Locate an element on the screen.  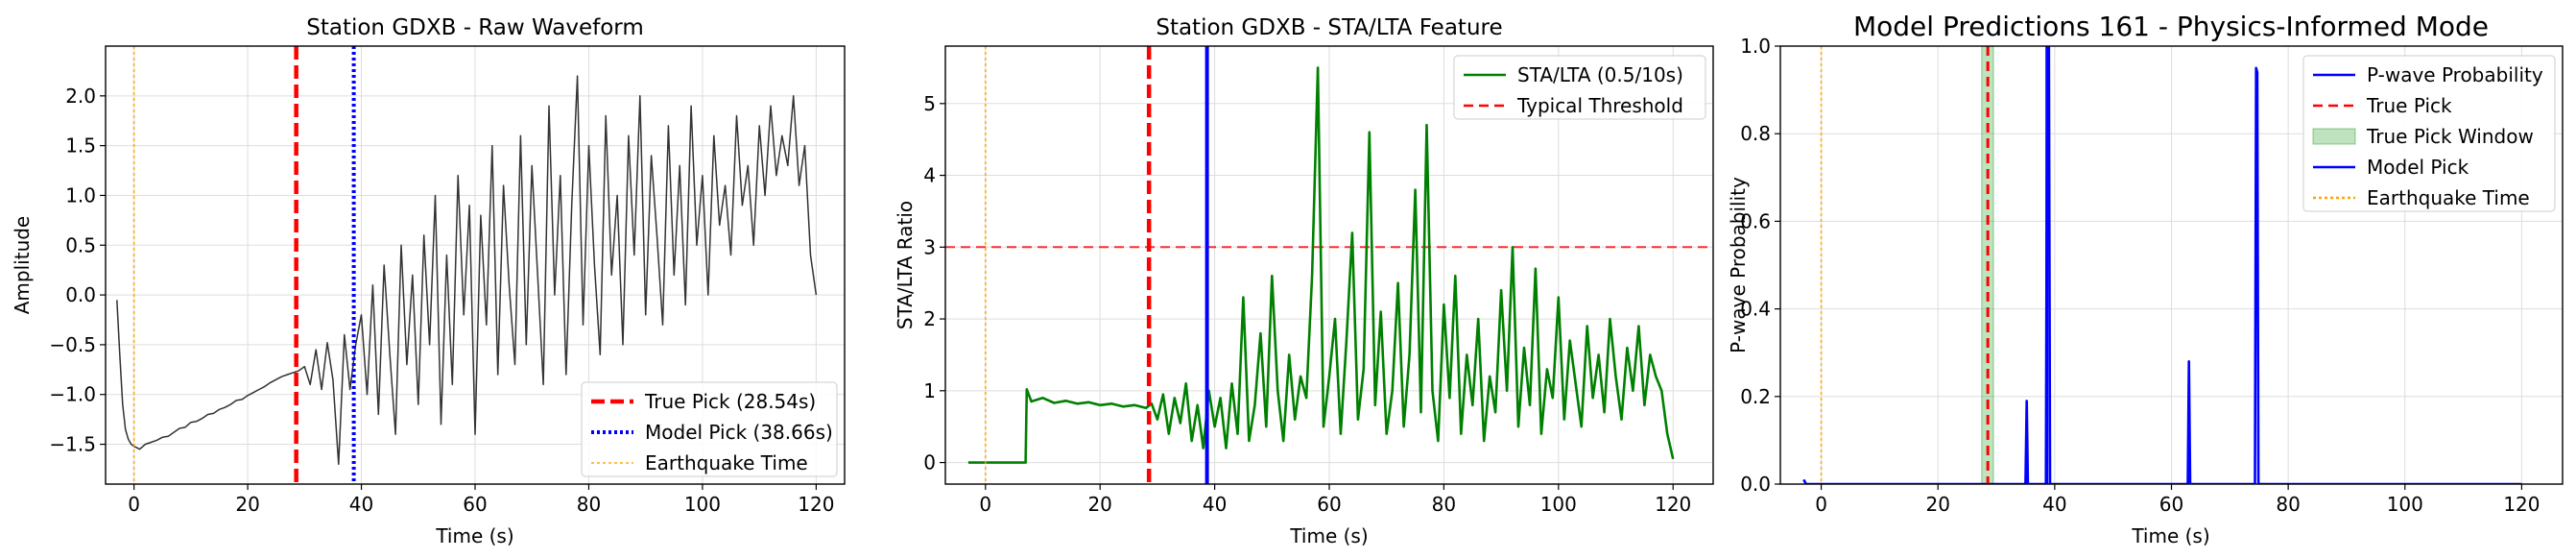
legend: STA/LTA (0.5/10s) Typical Threshold is located at coordinates (1579, 87).